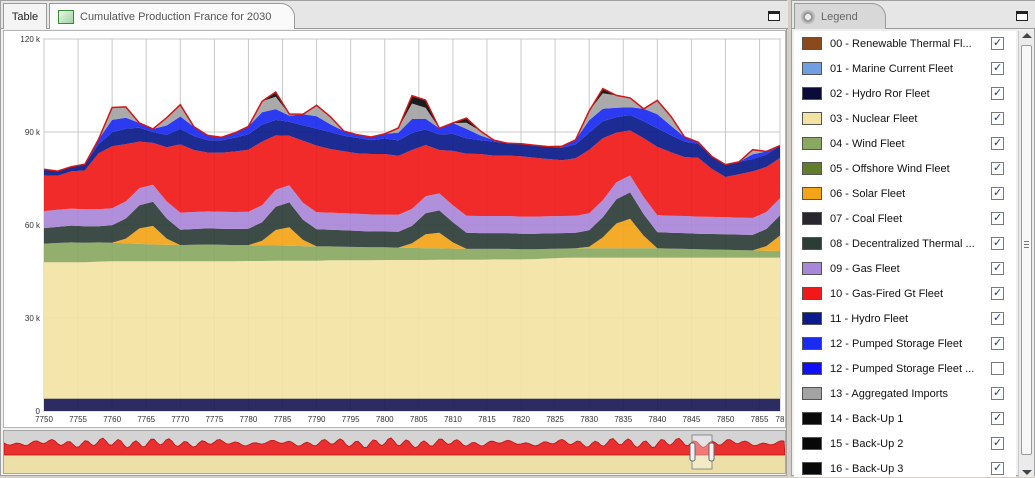 This screenshot has height=478, width=1035. What do you see at coordinates (657, 419) in the screenshot?
I see `x-tick-label: 7840` at bounding box center [657, 419].